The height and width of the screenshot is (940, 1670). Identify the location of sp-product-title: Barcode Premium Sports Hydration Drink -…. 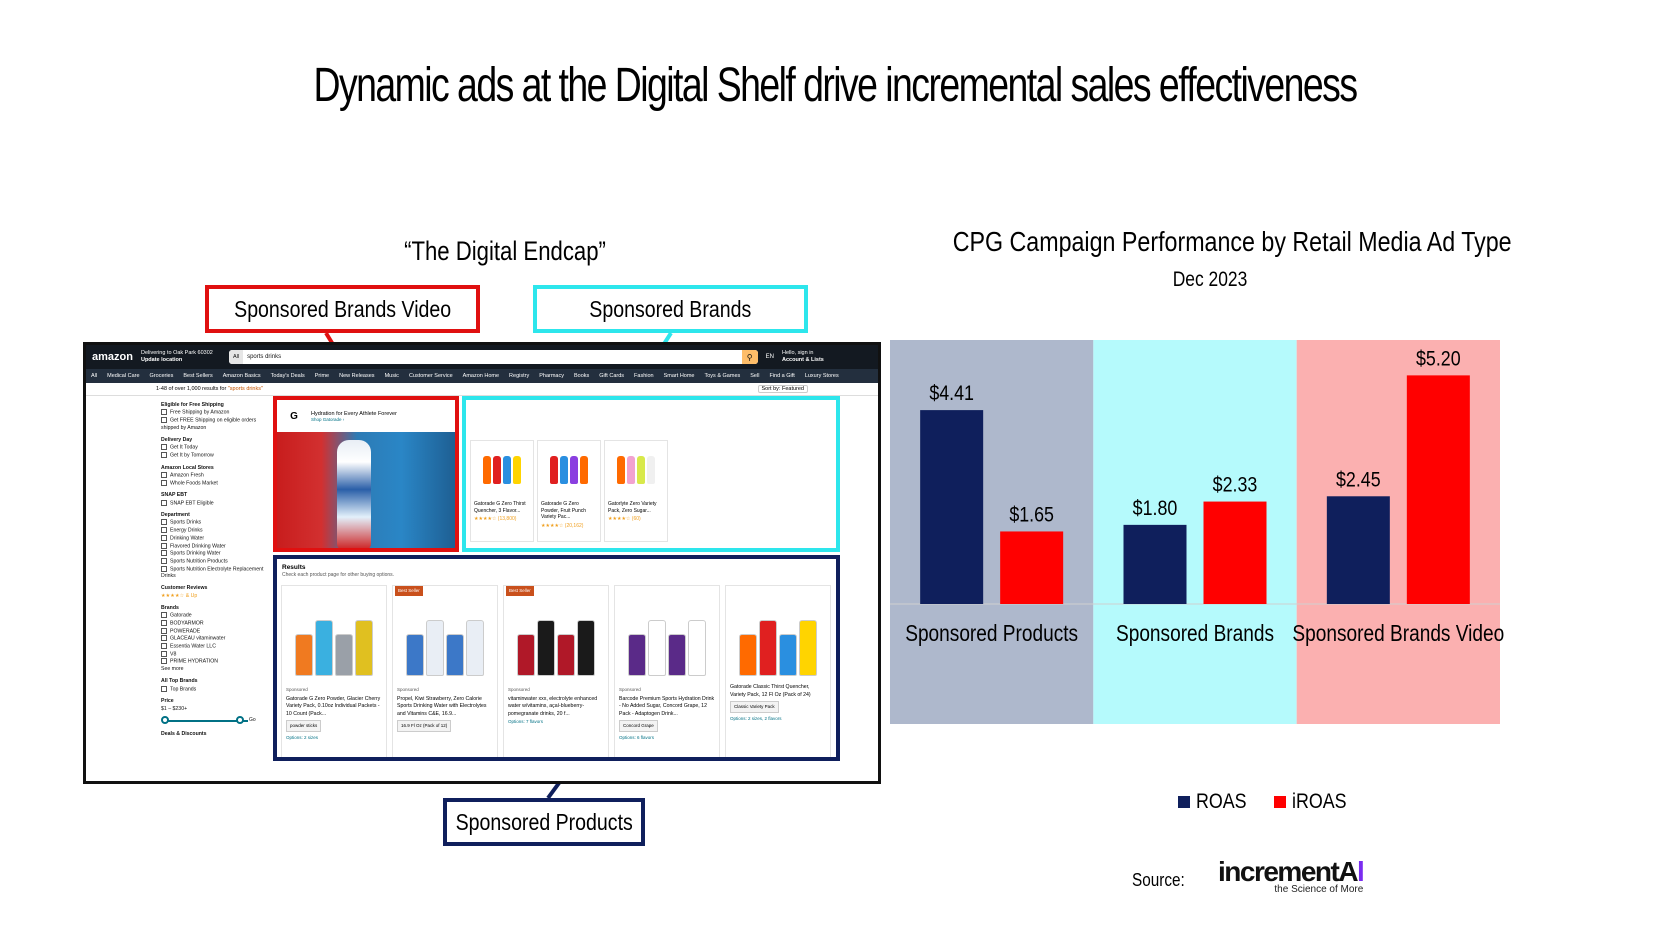
(667, 706).